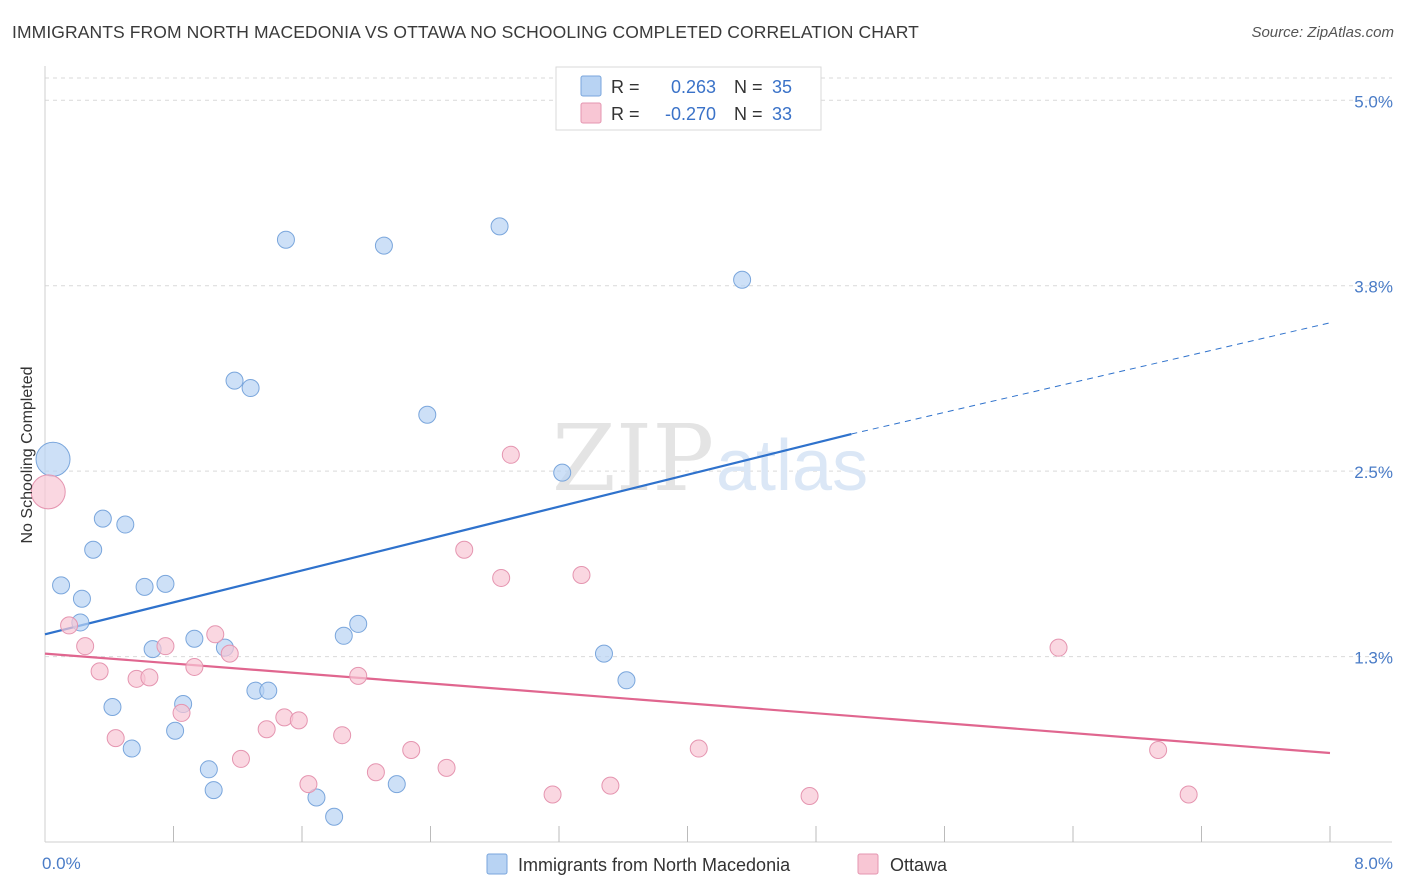 This screenshot has width=1406, height=892. What do you see at coordinates (690, 114) in the screenshot?
I see `stats-r-value-pink: -0.270` at bounding box center [690, 114].